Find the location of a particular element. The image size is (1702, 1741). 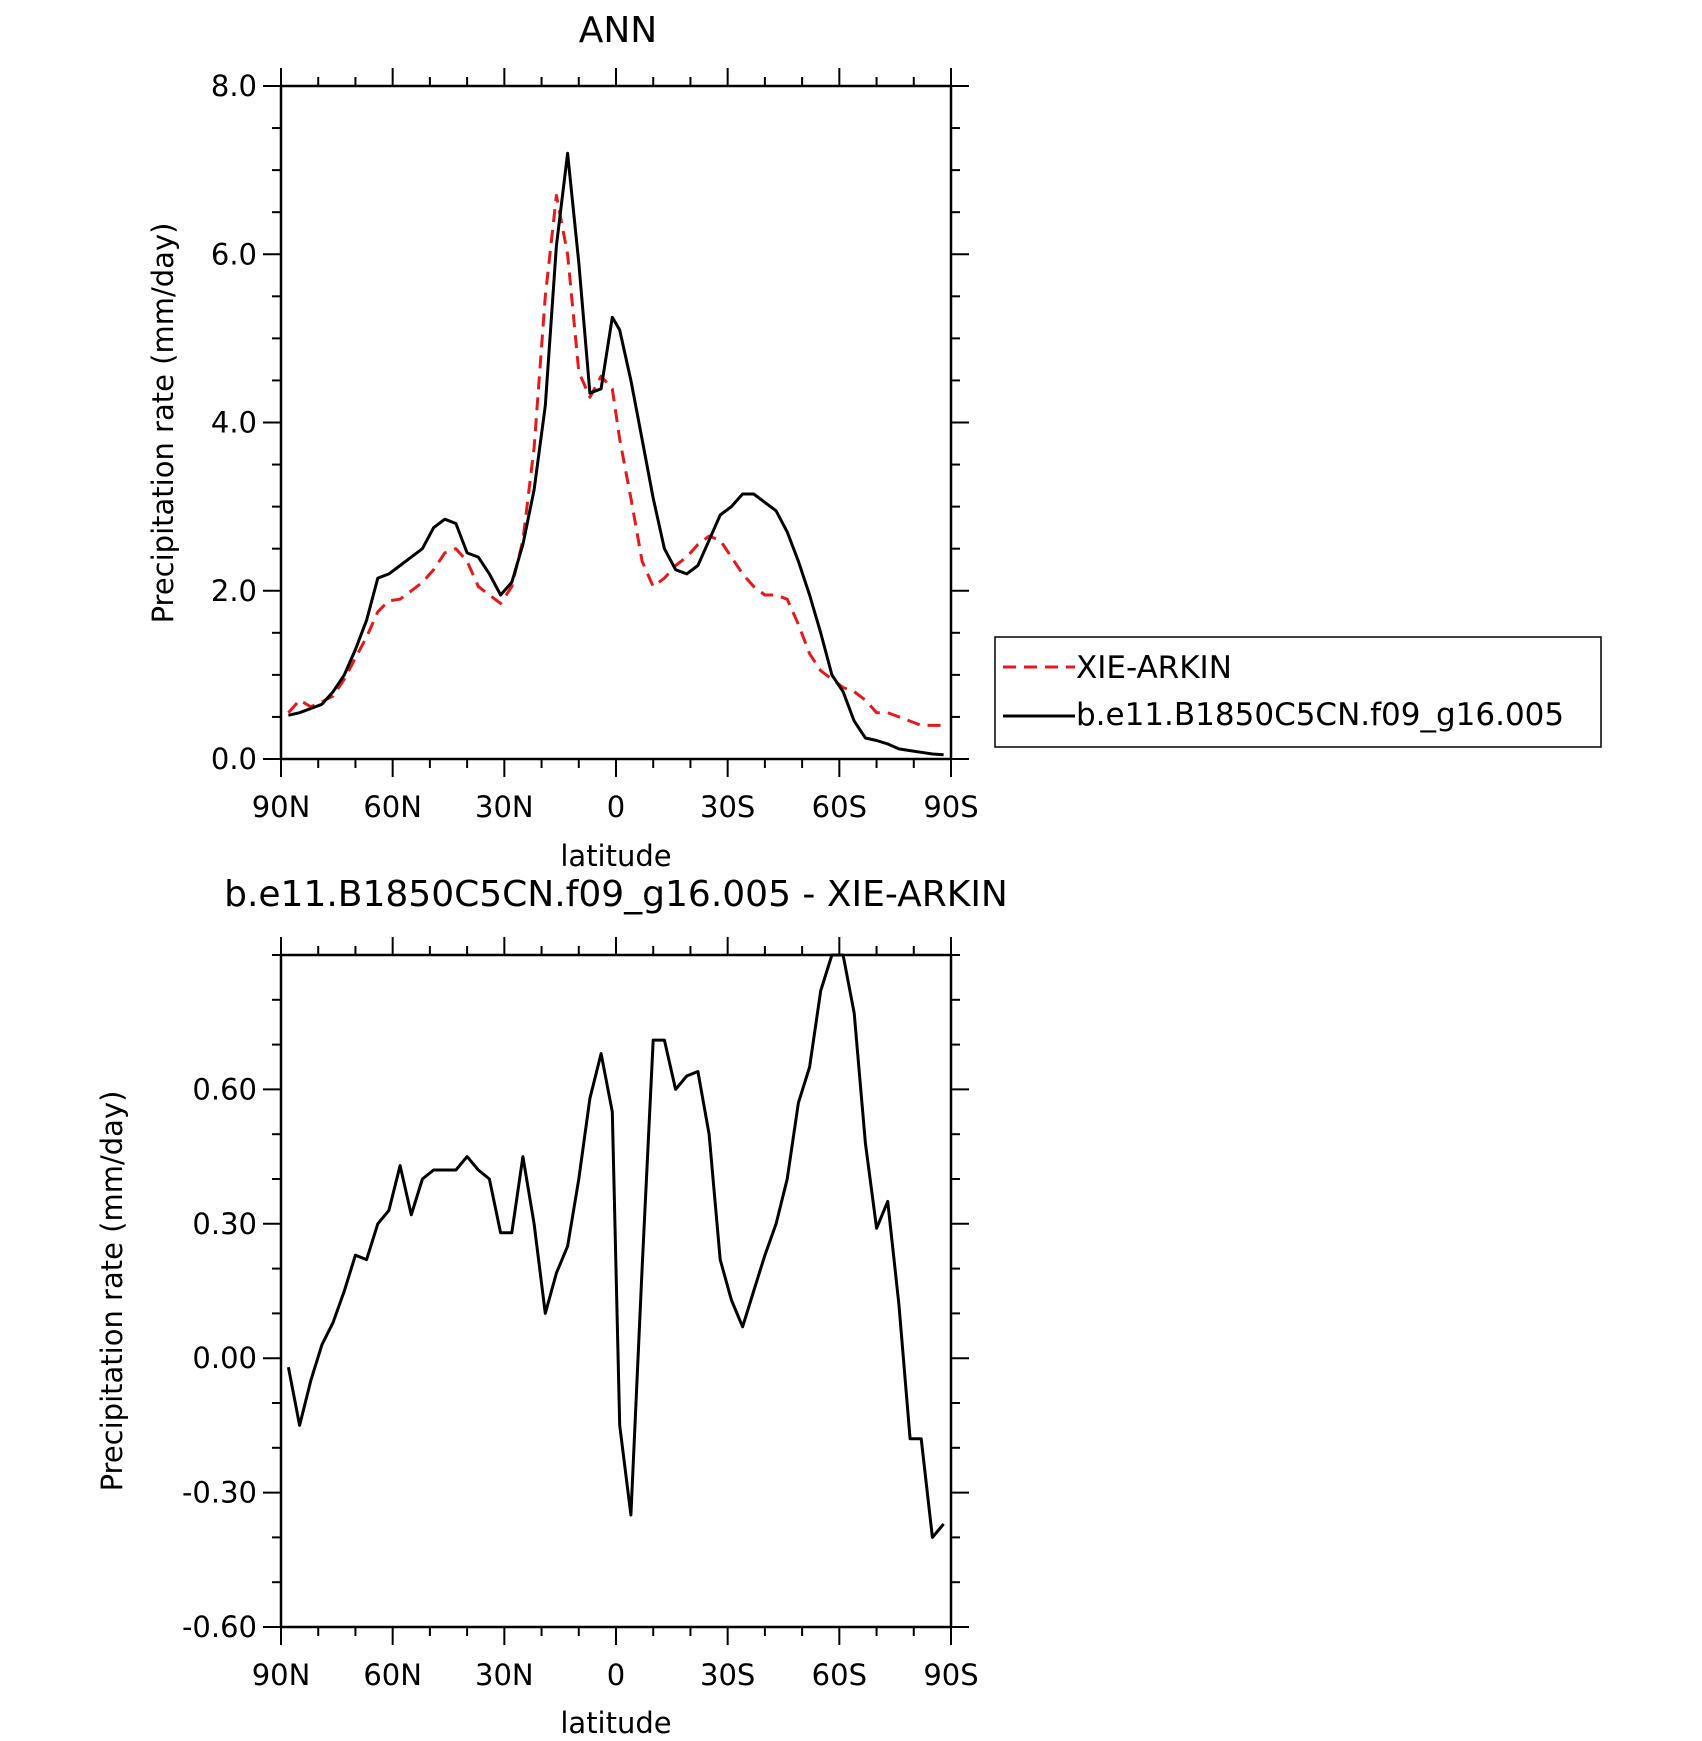

top-x-tick-labels: 90N 60N 30N 0 30S 60S 90S is located at coordinates (615, 807).